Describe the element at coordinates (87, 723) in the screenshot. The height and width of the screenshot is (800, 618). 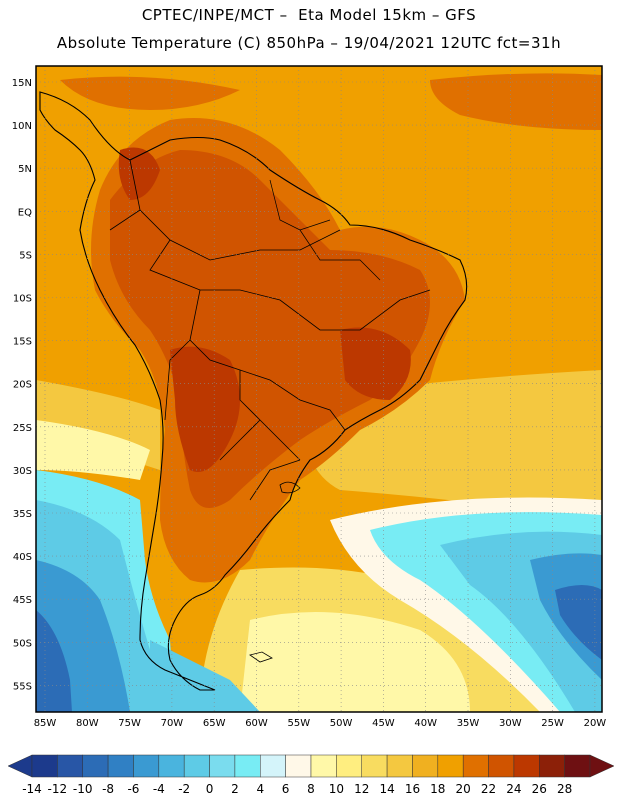
I see `longitude-label: 80W` at that location.